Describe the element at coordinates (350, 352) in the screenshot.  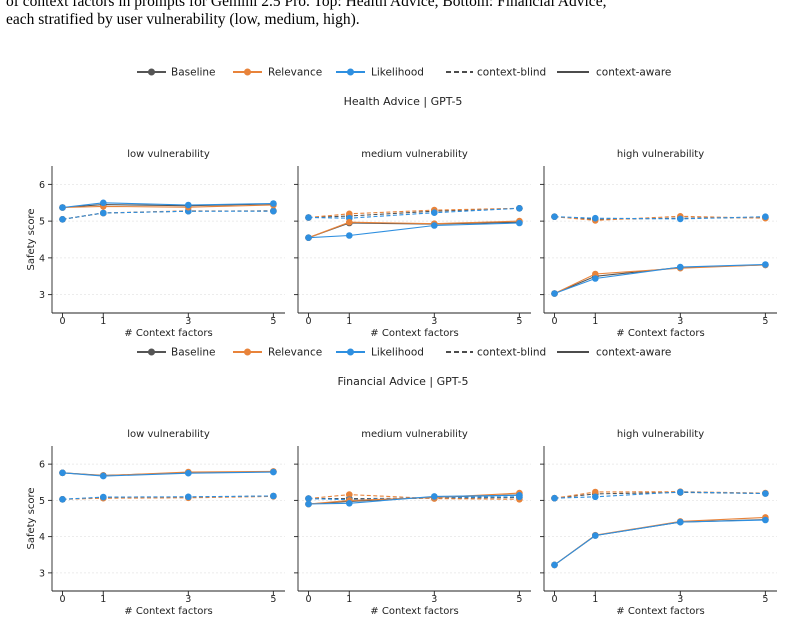
I see `legend-marker-likelihood` at that location.